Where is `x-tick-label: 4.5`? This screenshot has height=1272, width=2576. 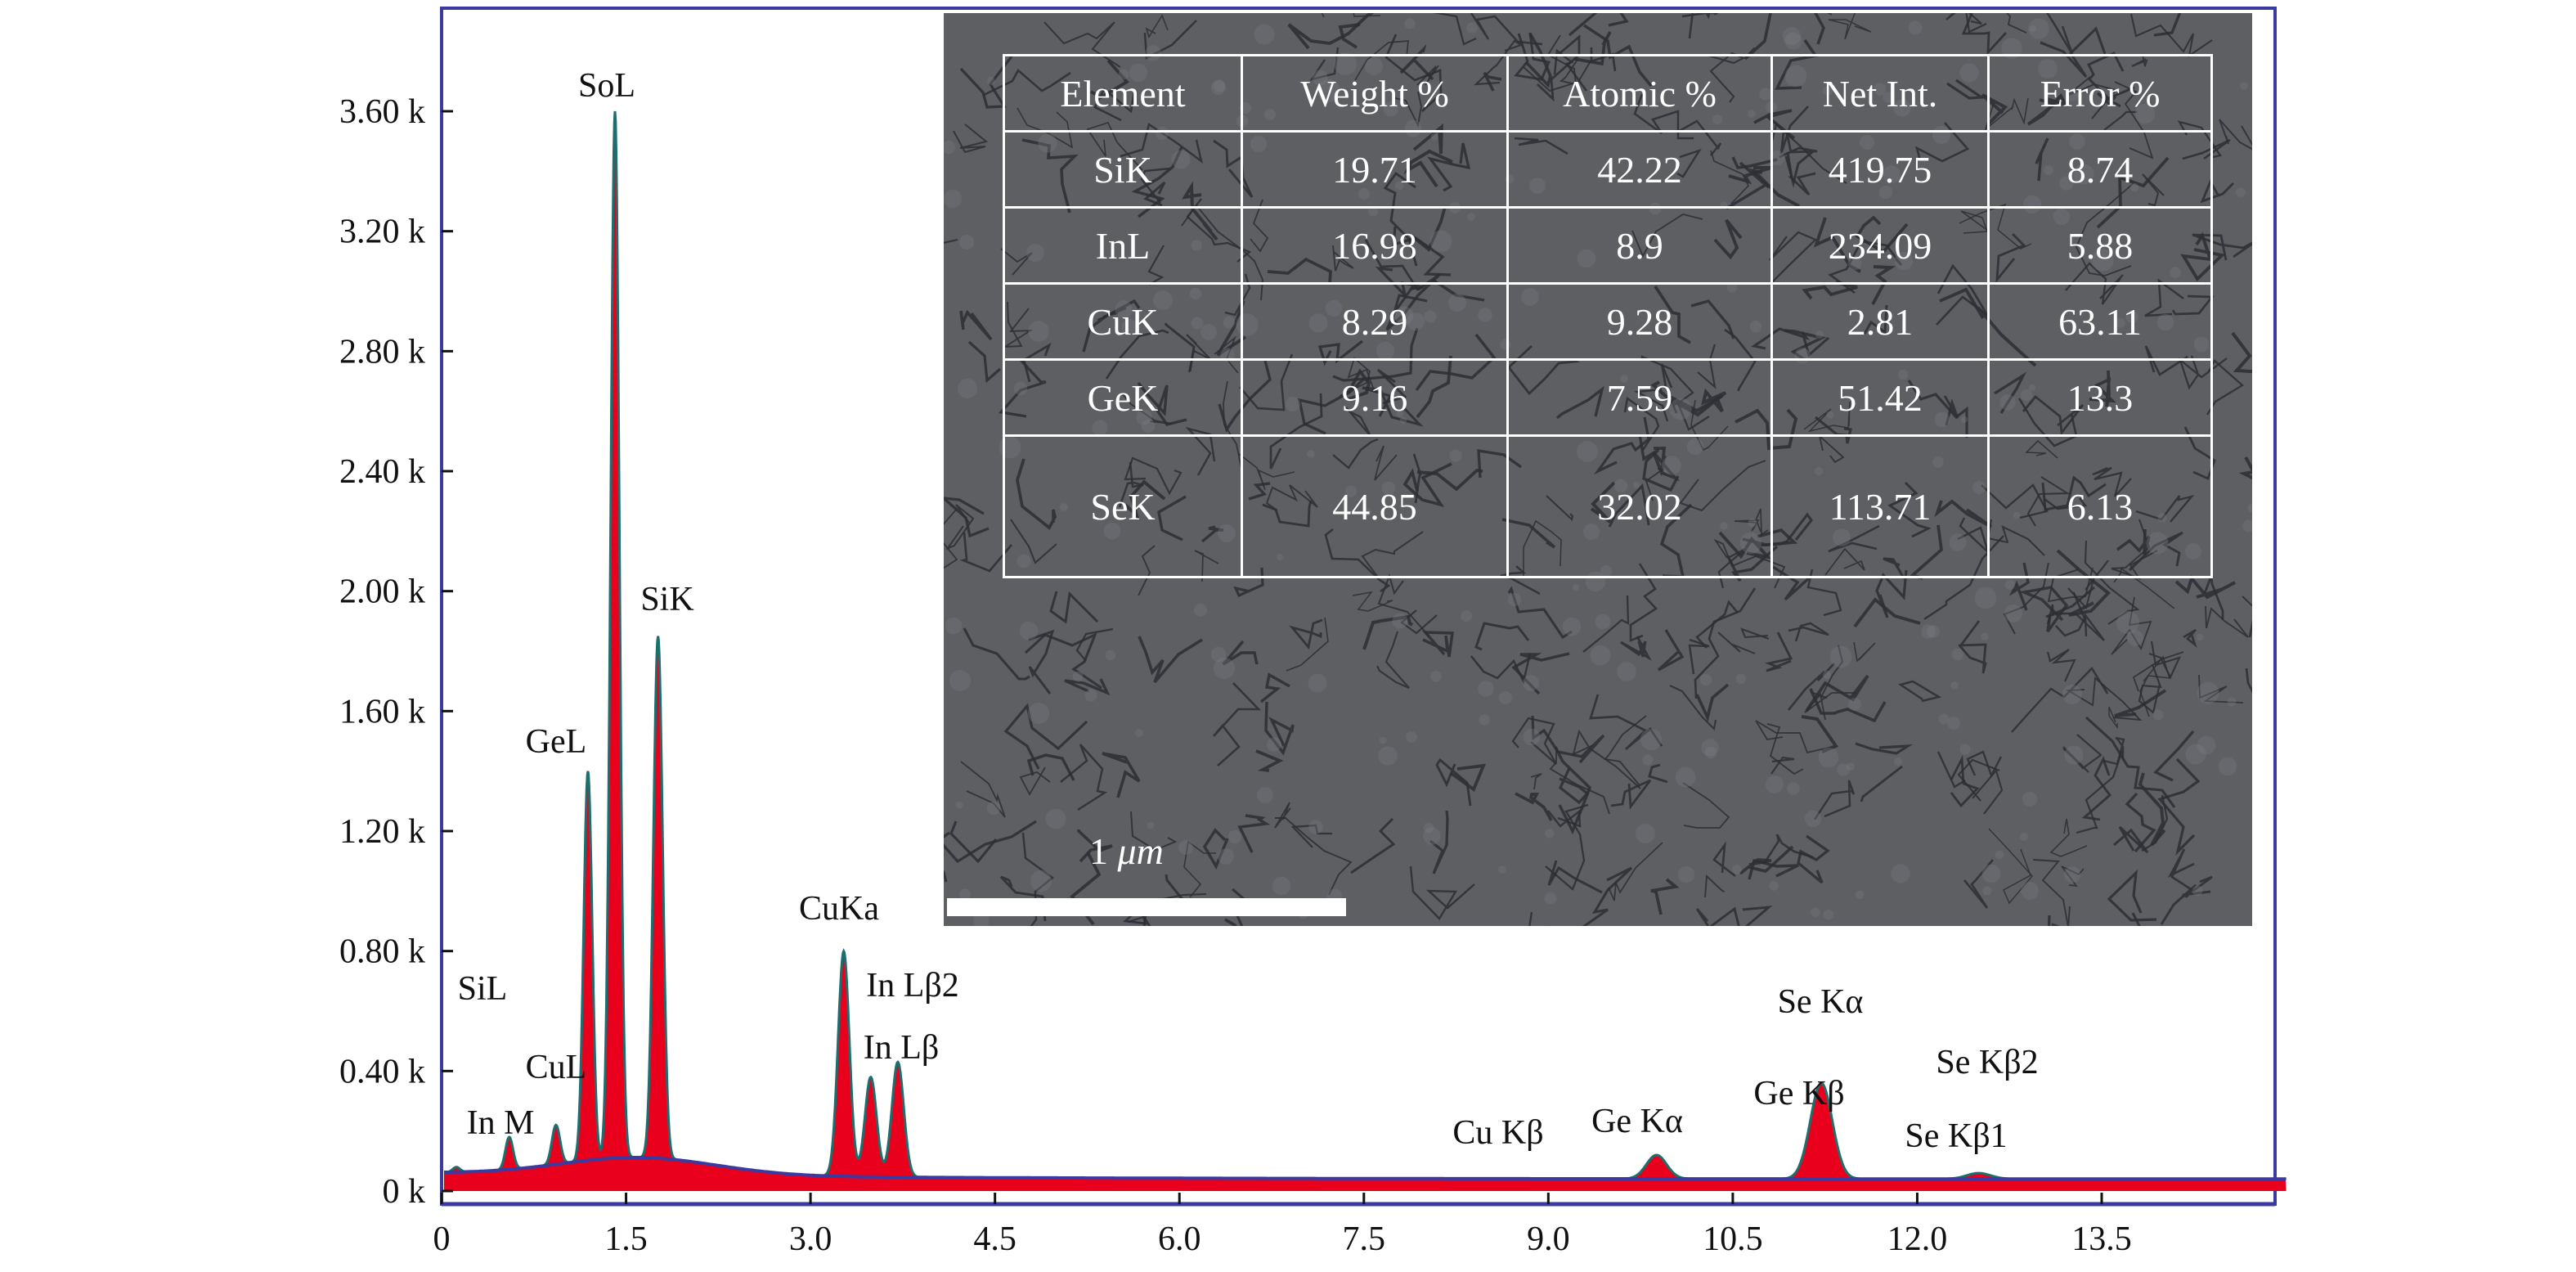
x-tick-label: 4.5 is located at coordinates (994, 1239).